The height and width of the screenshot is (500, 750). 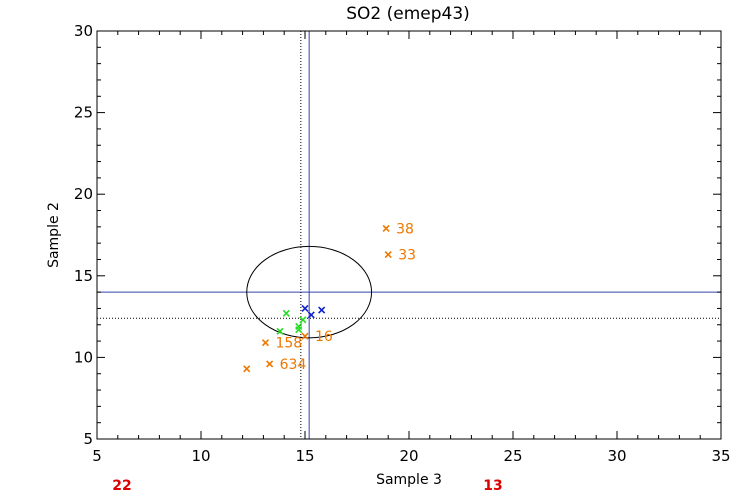 I want to click on chart-title: SO2 (emep43), so click(x=408, y=14).